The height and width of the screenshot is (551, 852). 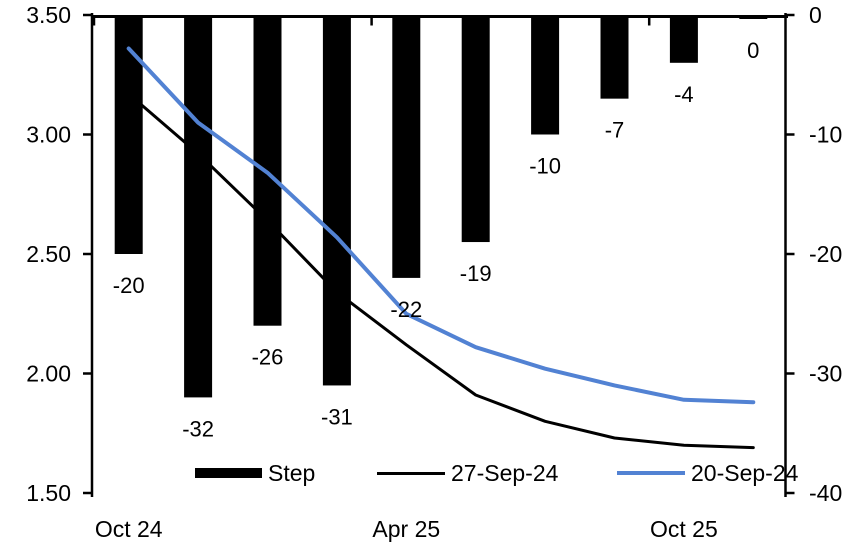 I want to click on bar--22, so click(x=406, y=146).